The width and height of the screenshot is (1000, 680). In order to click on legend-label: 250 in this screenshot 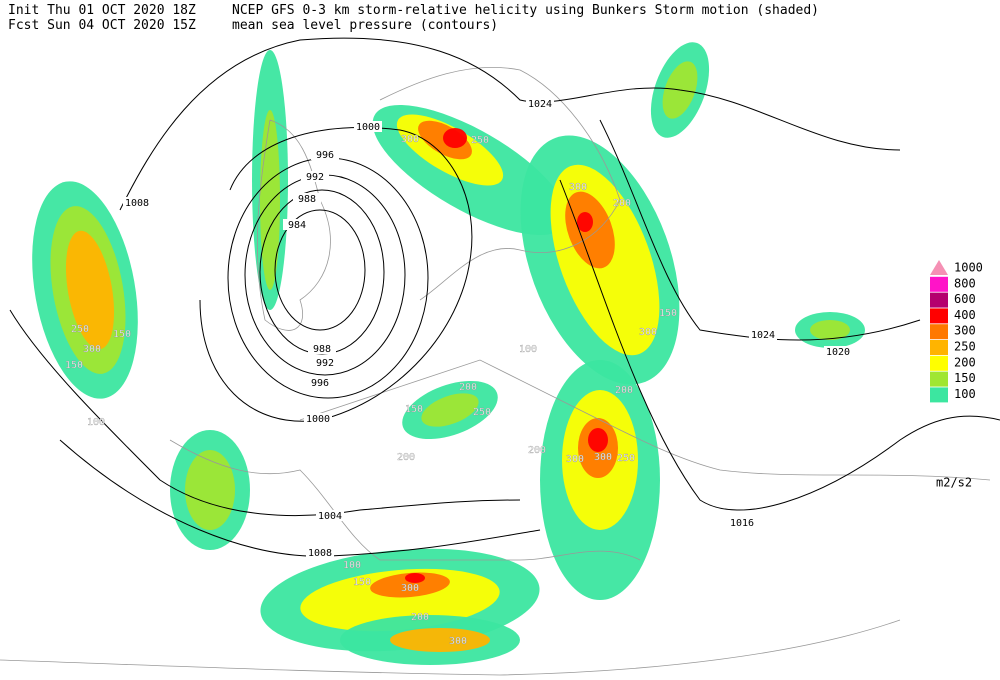, I will do `click(965, 347)`.